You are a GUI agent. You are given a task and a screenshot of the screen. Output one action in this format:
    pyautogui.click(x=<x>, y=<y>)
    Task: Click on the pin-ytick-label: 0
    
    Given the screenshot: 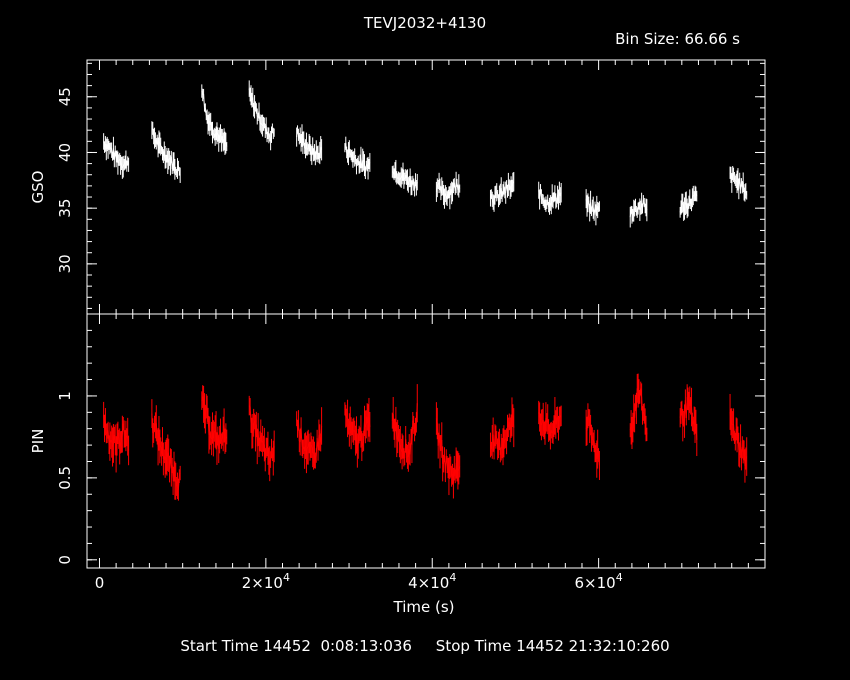 What is the action you would take?
    pyautogui.click(x=65, y=560)
    